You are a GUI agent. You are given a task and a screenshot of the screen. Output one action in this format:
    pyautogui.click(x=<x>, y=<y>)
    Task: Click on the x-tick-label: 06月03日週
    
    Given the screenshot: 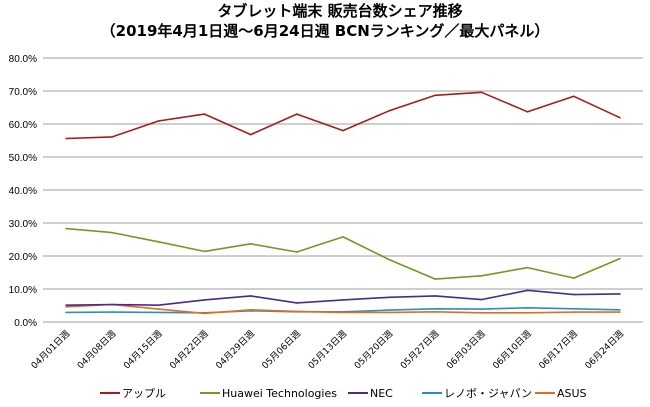 What is the action you would take?
    pyautogui.click(x=466, y=349)
    